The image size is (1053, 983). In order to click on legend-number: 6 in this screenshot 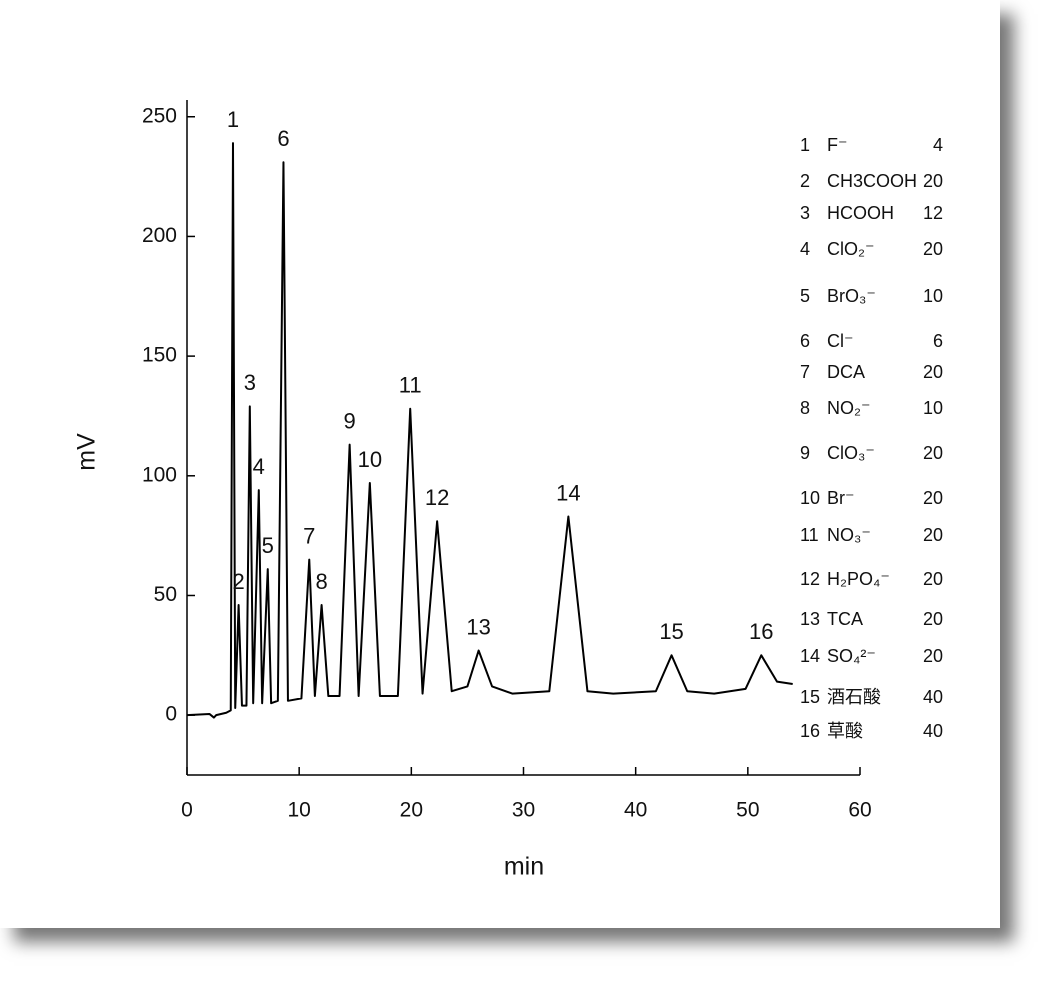, I will do `click(805, 341)`.